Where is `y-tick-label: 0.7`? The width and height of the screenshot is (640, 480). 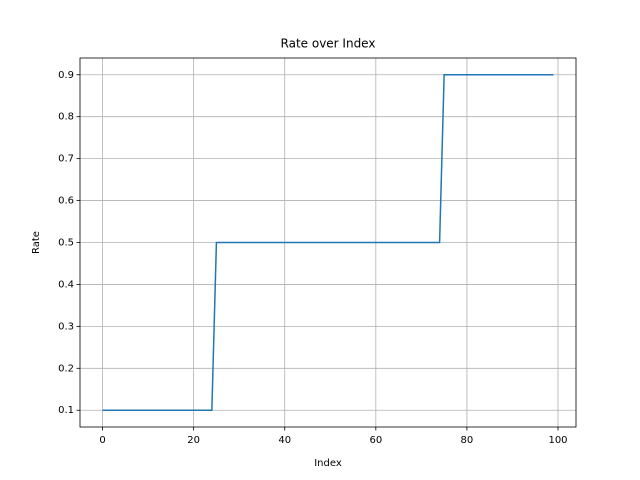
y-tick-label: 0.7 is located at coordinates (66, 159).